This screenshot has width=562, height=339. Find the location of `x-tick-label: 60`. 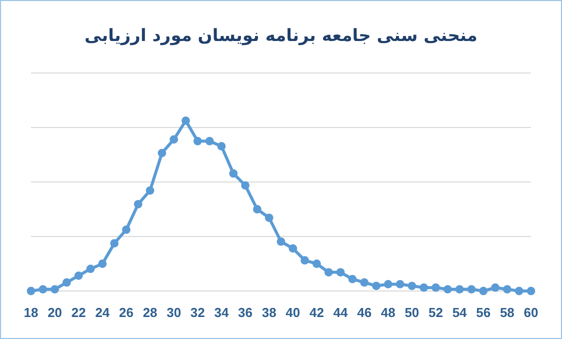

x-tick-label: 60 is located at coordinates (531, 312).